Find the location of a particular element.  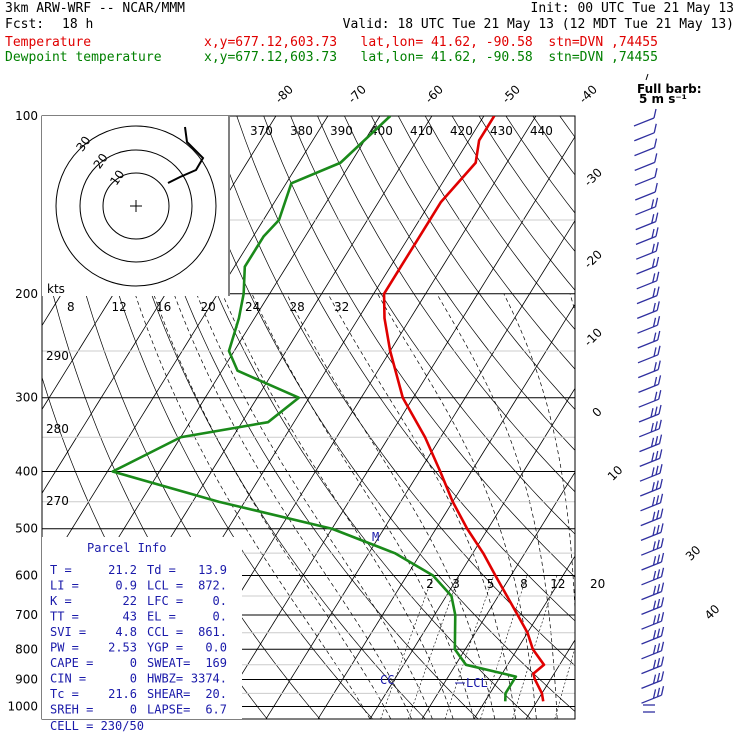

forecast-hour: 18 h is located at coordinates (78, 24).